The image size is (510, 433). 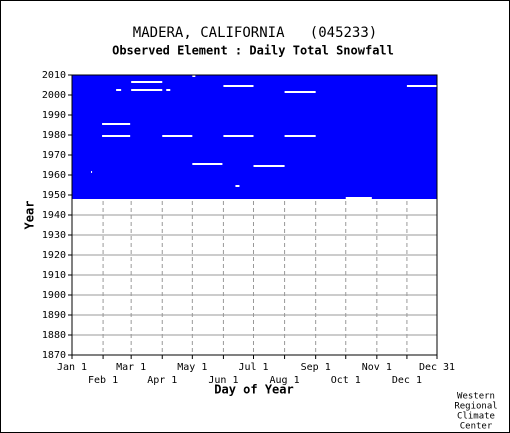 I want to click on y-tick-label: 1930, so click(x=54, y=235).